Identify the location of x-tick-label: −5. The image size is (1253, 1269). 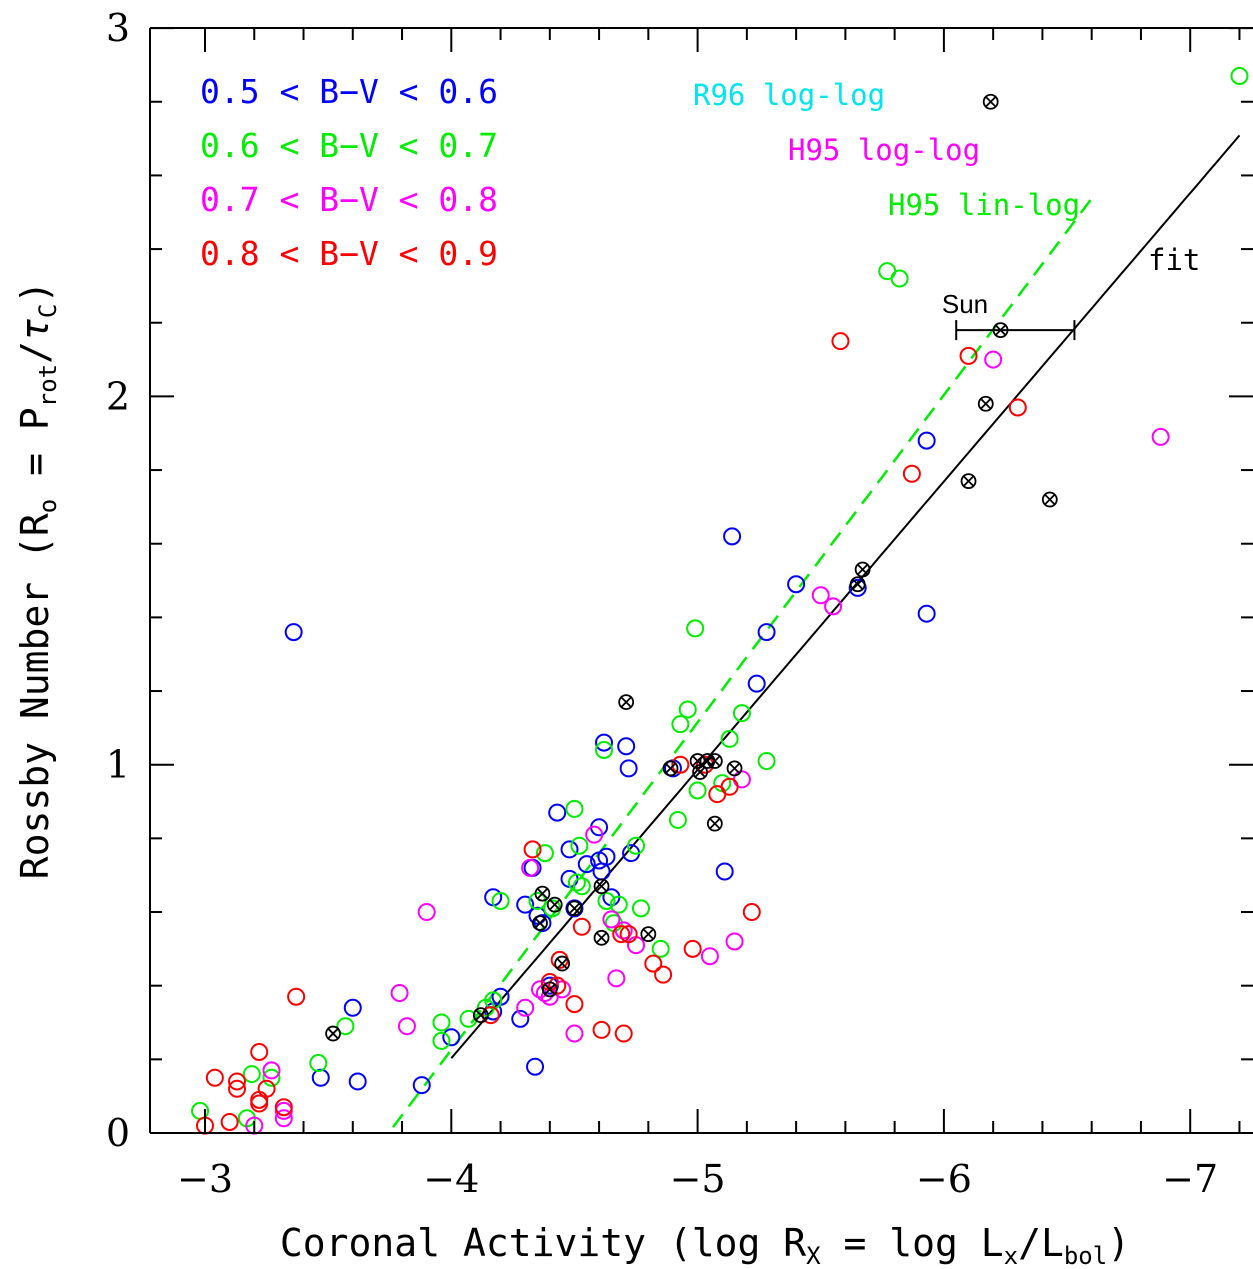
(698, 1179).